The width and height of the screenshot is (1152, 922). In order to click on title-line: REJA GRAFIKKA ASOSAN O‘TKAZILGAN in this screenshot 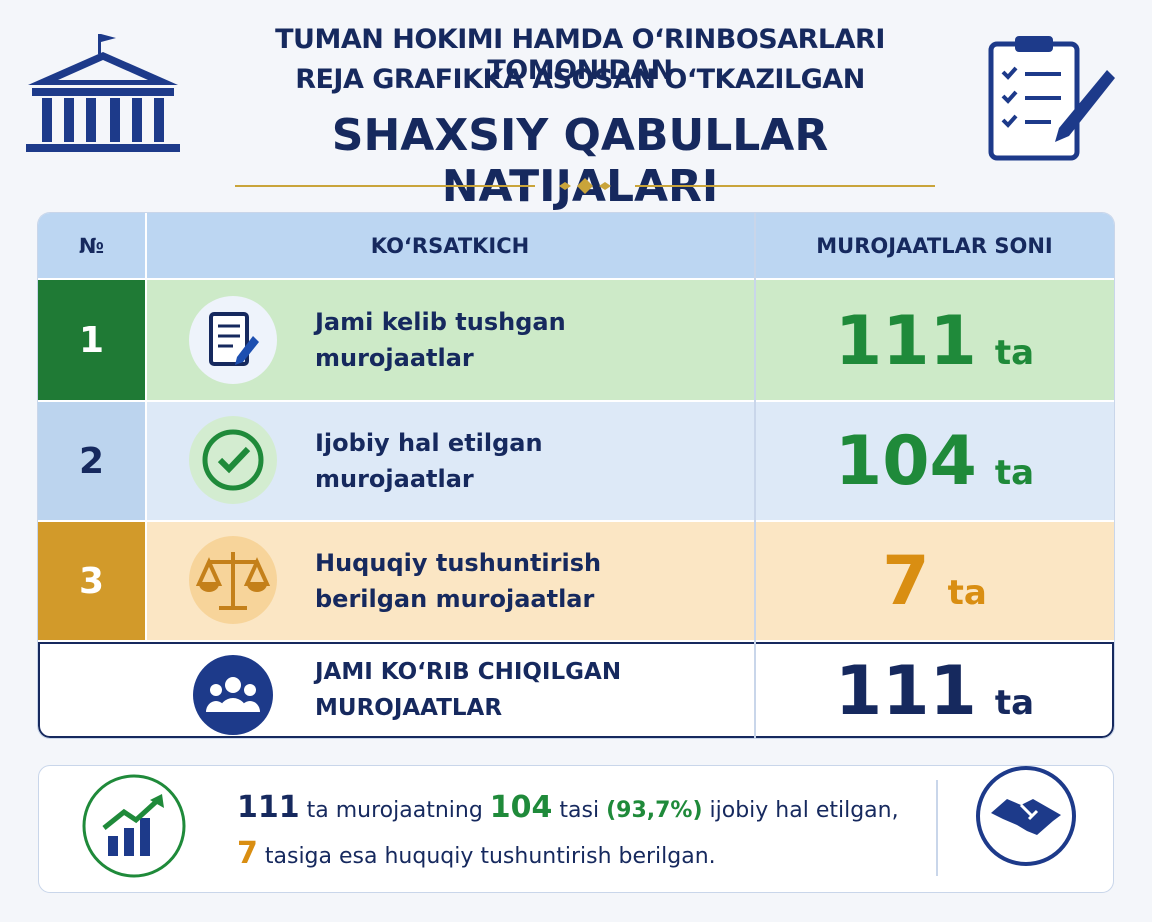, I will do `click(580, 79)`.